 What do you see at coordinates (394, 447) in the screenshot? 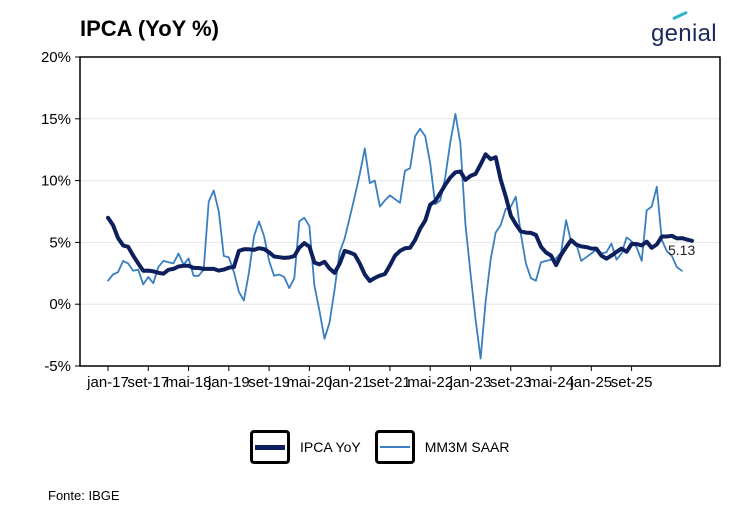
I see `legend-swatch-mm3m-saar` at bounding box center [394, 447].